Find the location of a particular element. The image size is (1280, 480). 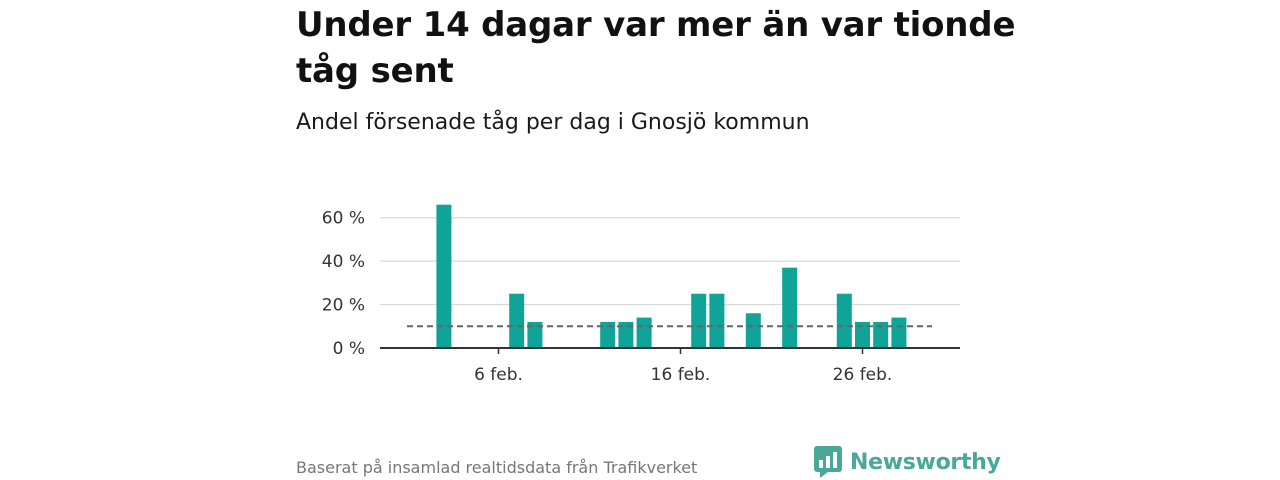

x-tick-label: 26 feb. is located at coordinates (863, 375).